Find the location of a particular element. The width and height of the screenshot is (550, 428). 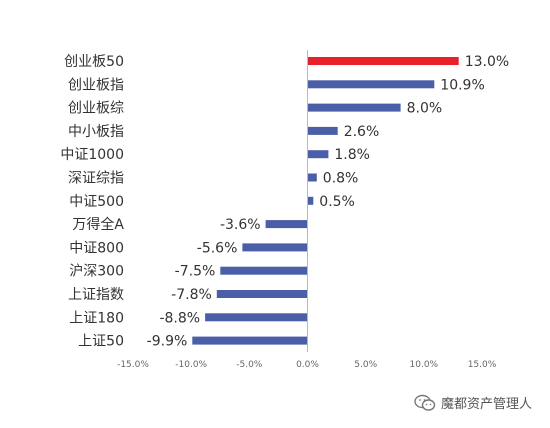

data-label: 0.8% is located at coordinates (341, 179).